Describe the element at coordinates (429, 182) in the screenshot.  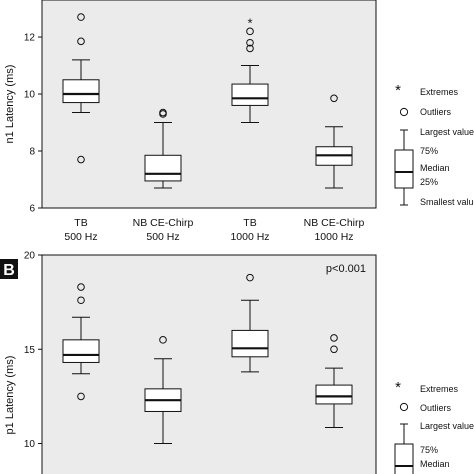
I see `legend-25-label: 25%` at that location.